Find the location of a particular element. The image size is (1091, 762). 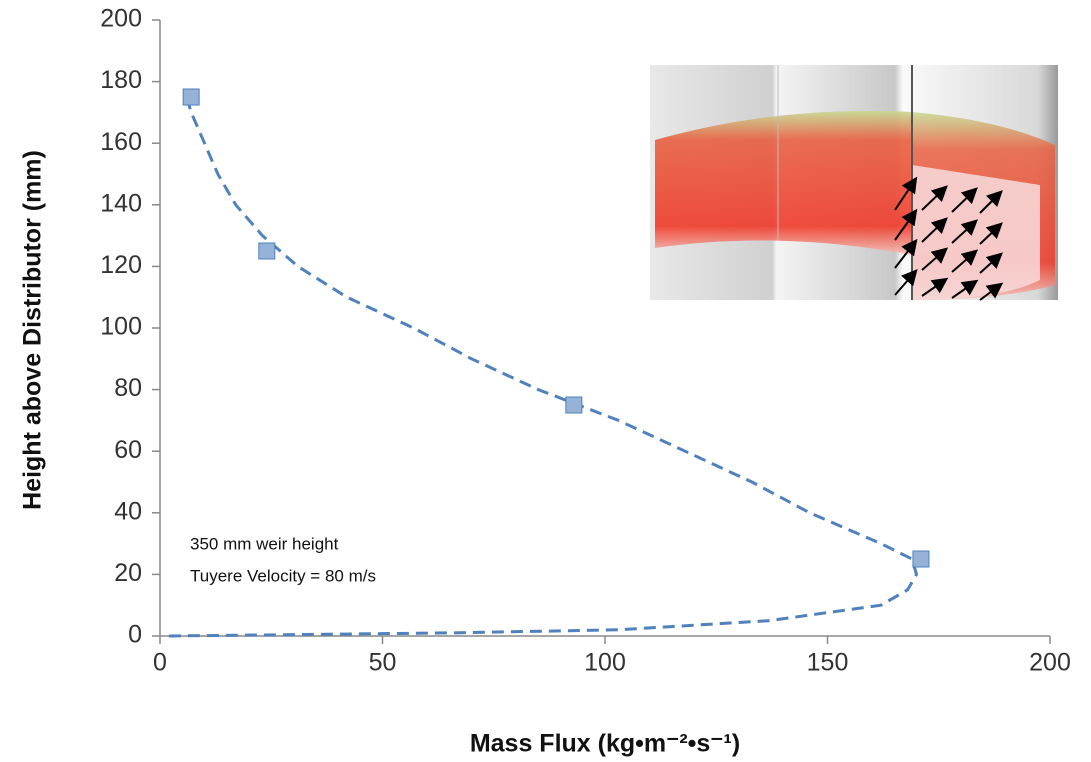

y-tick-label: 180 is located at coordinates (121, 80).